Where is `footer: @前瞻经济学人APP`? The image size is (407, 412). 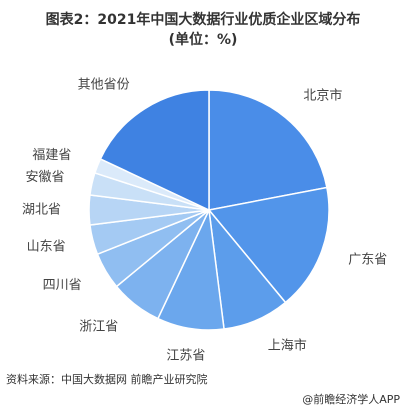
footer: @前瞻经济学人APP is located at coordinates (351, 399).